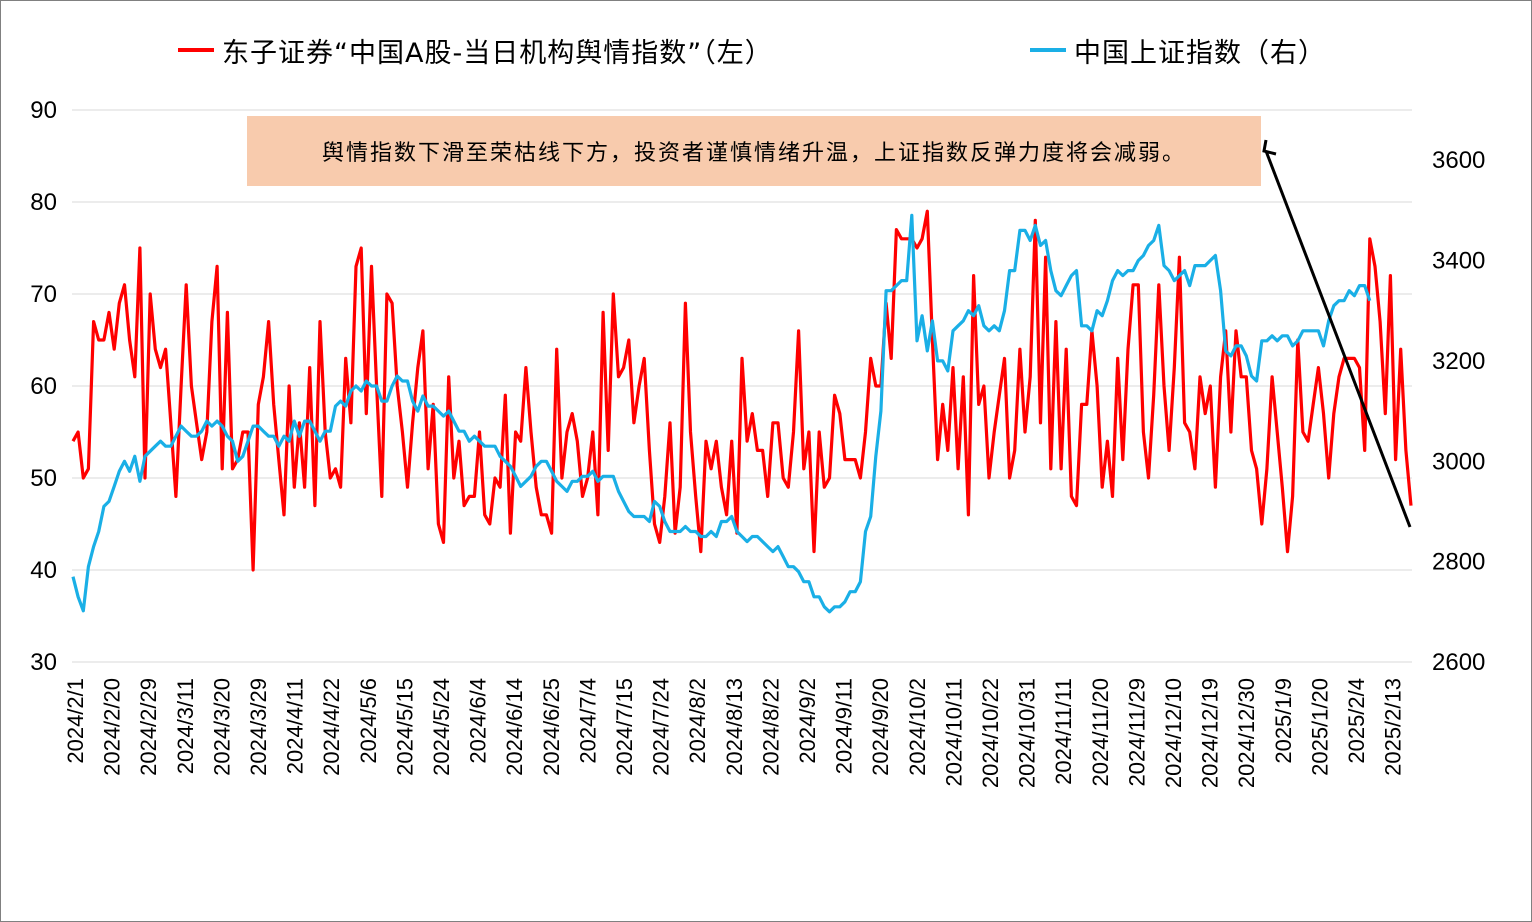  What do you see at coordinates (1283, 721) in the screenshot?
I see `x-tick-label: 2025/1/9` at bounding box center [1283, 721].